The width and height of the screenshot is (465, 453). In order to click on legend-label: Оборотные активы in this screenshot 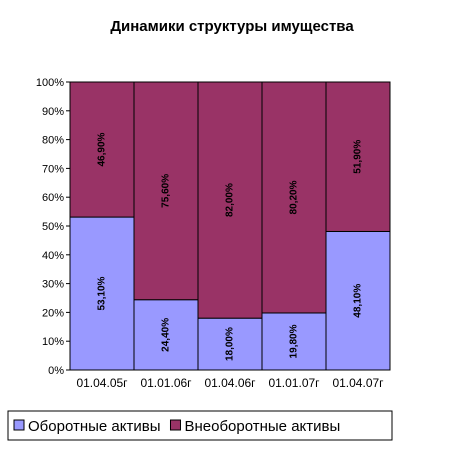, I will do `click(94, 426)`.